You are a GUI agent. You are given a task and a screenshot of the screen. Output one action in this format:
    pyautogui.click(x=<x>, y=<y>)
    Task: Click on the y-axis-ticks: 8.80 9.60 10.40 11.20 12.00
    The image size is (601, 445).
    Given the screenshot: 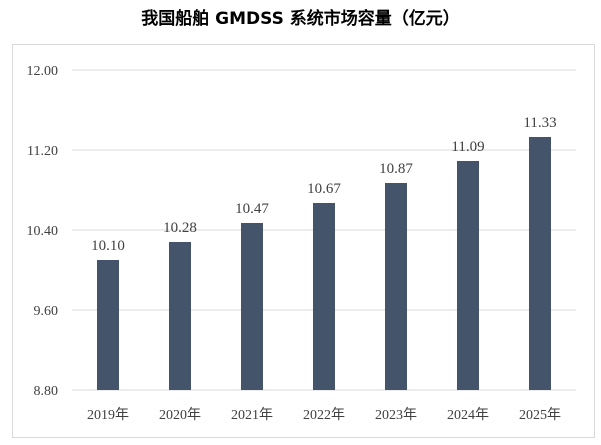 What is the action you would take?
    pyautogui.click(x=43, y=231)
    